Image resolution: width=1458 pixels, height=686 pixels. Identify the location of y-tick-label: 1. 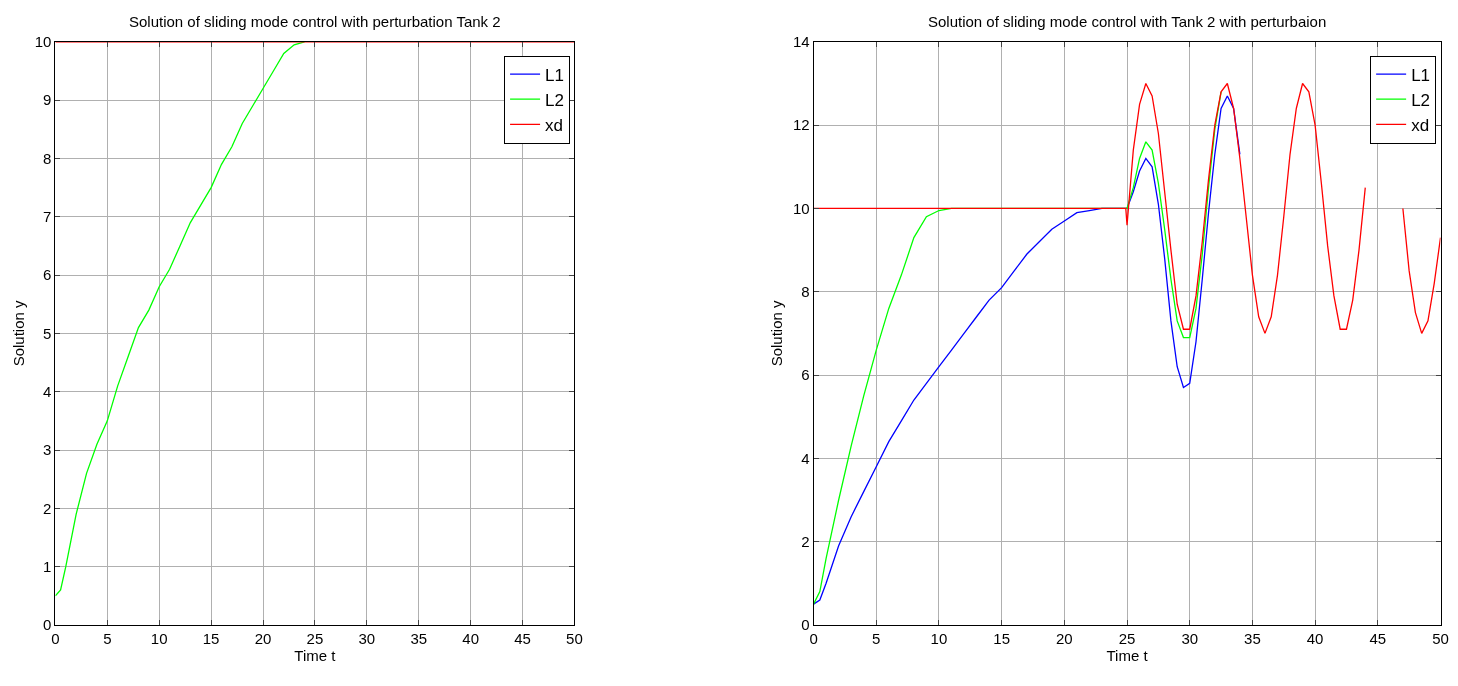
(47, 566).